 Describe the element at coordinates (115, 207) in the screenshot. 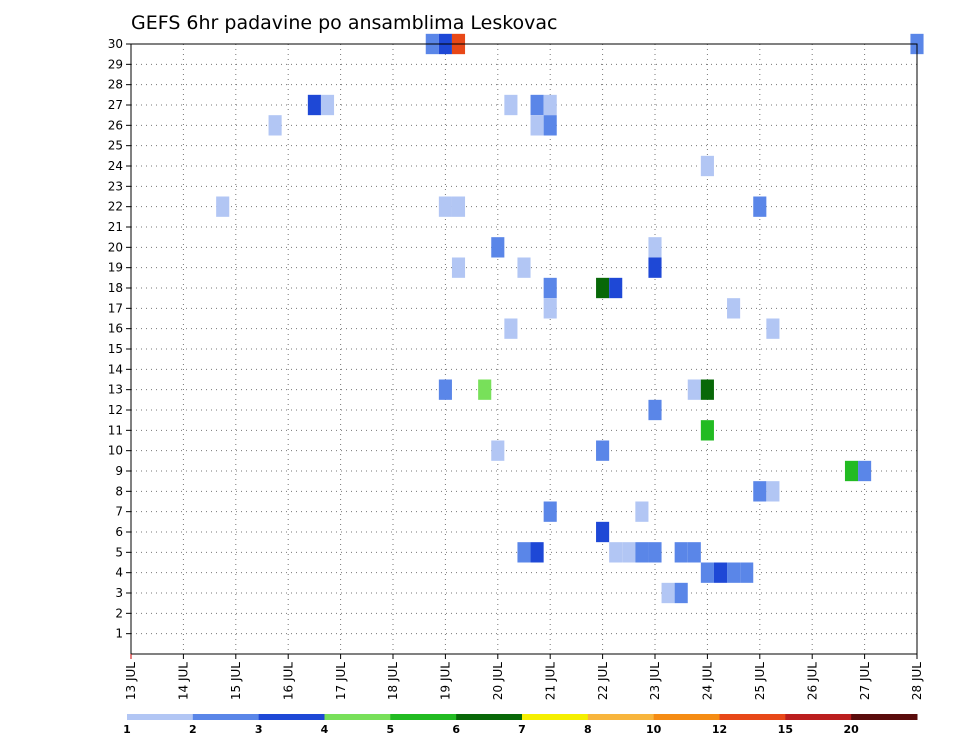

I see `y-tick-label: 22` at that location.